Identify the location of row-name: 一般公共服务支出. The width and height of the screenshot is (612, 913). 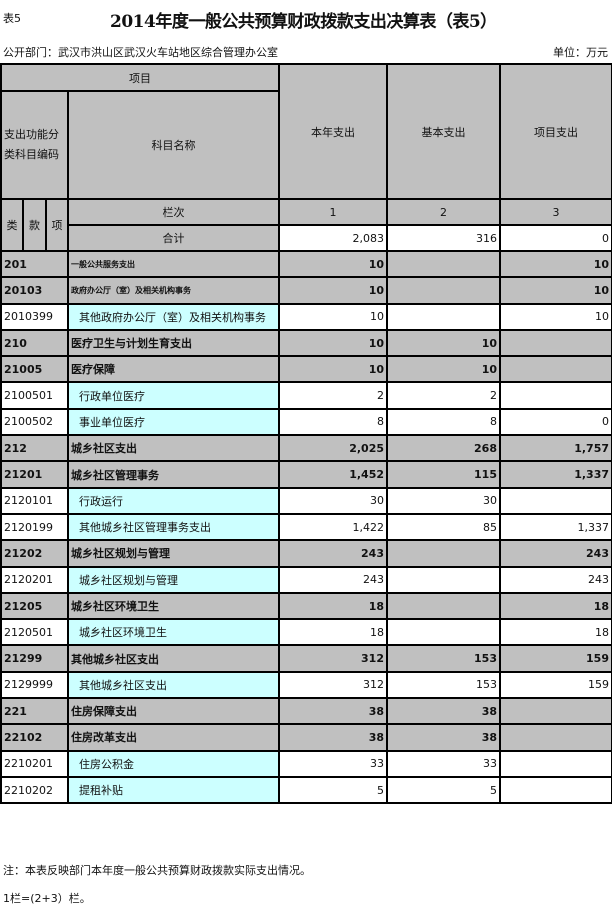
(173, 264).